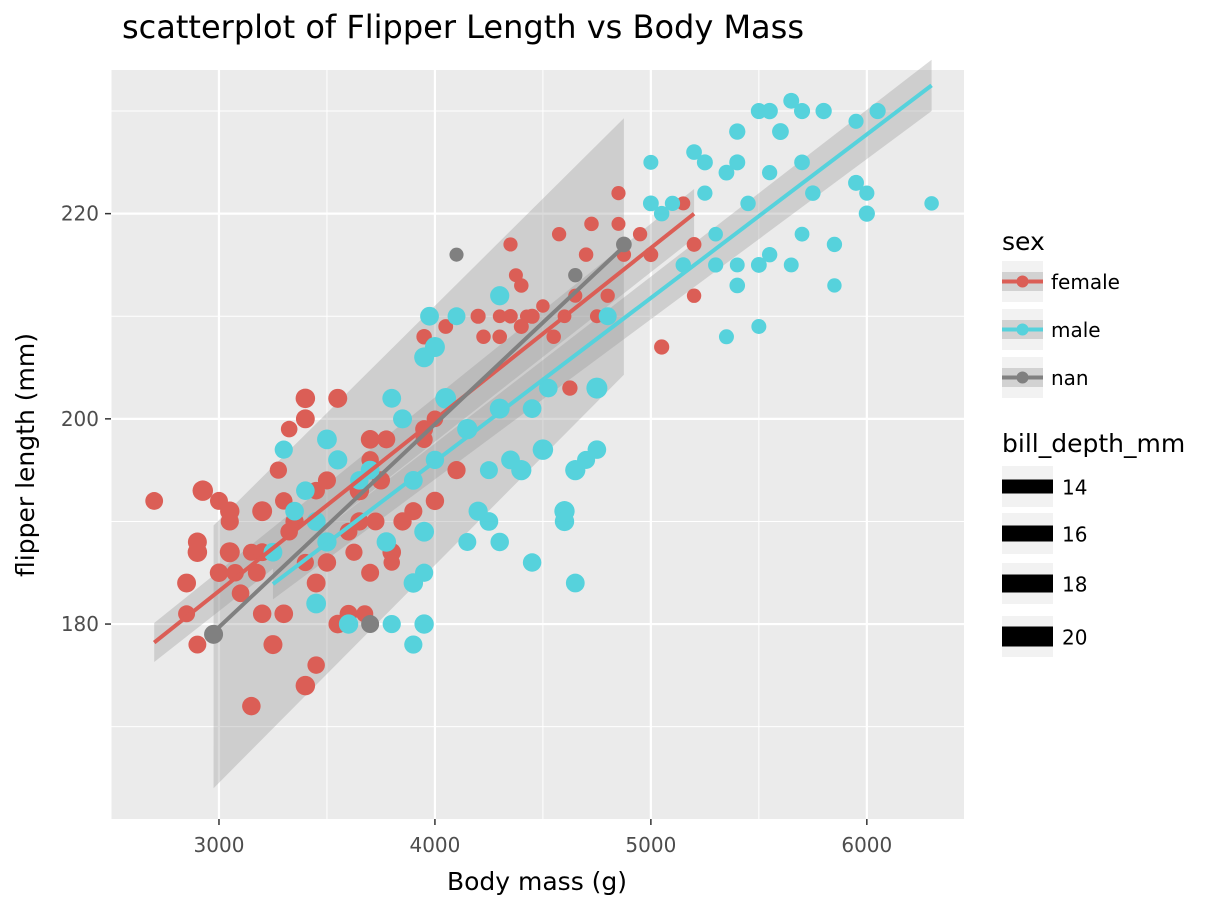 This screenshot has width=1228, height=921. What do you see at coordinates (650, 845) in the screenshot?
I see `x-tick-label: 5000` at bounding box center [650, 845].